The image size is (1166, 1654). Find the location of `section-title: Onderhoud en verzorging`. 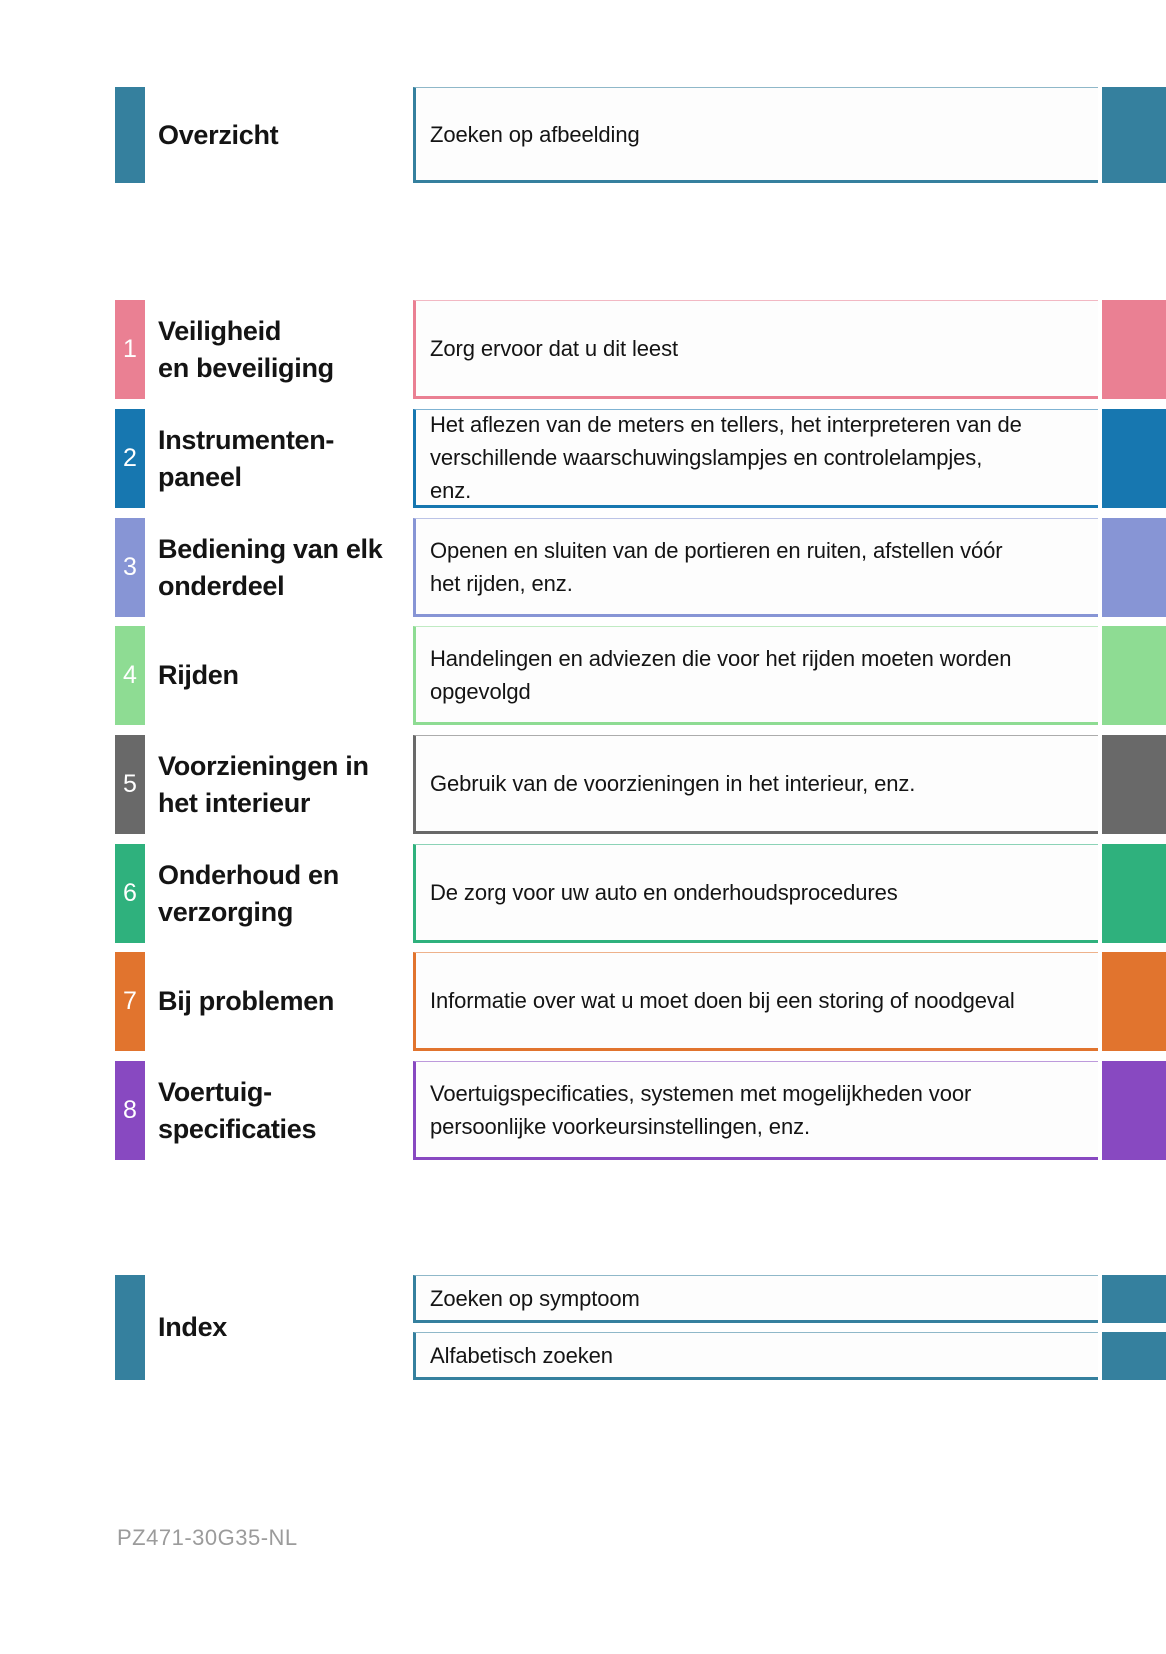

section-title: Onderhoud en verzorging is located at coordinates (248, 893).